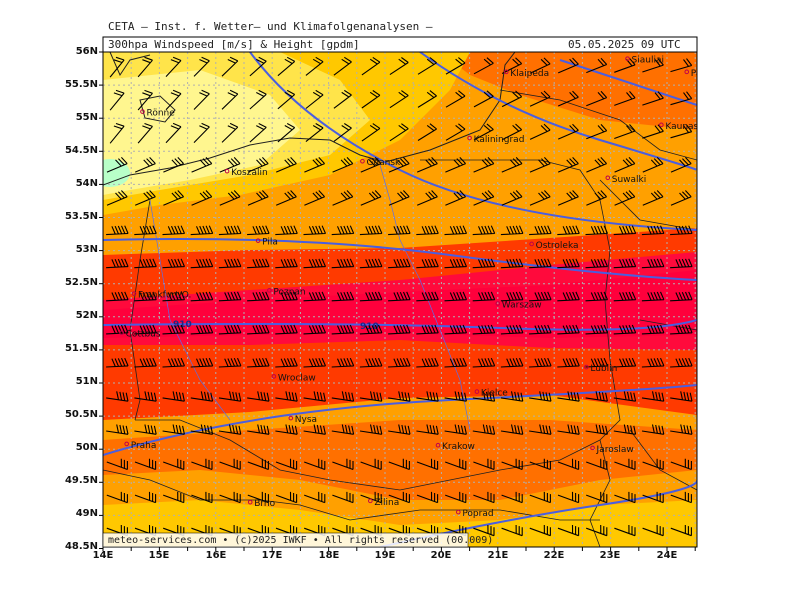 This screenshot has width=800, height=600. I want to click on city-label: Gdansk, so click(383, 163).